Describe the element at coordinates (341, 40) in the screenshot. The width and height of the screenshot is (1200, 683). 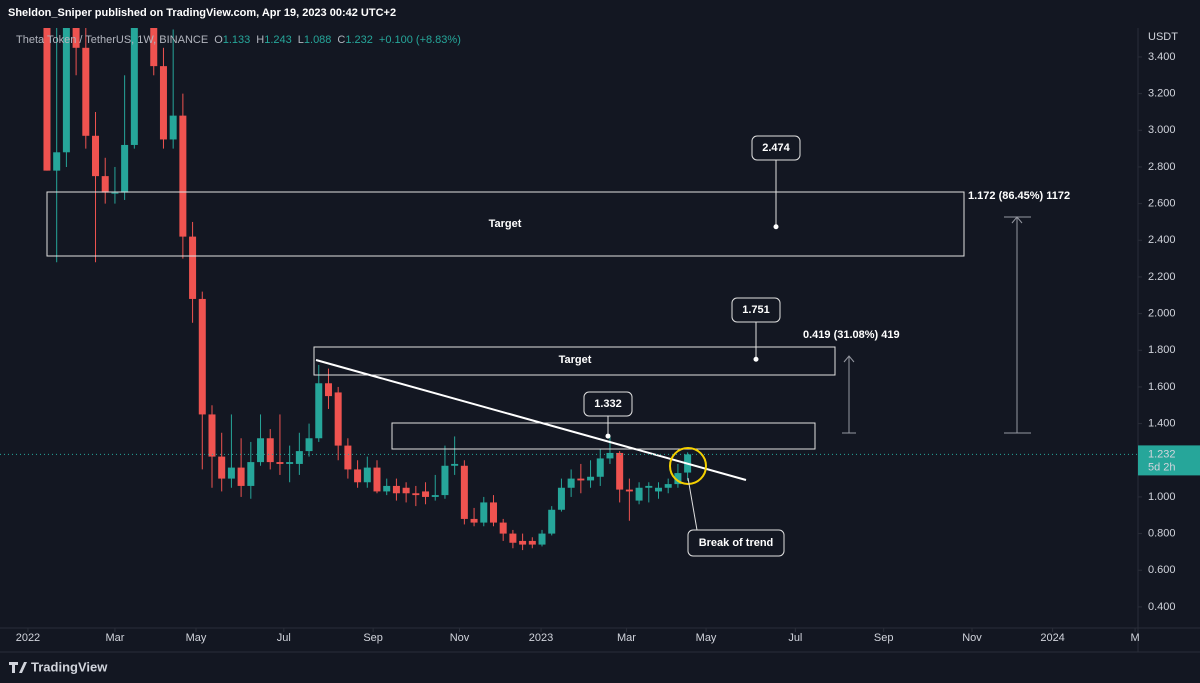
I see `ohlc-letter: C` at that location.